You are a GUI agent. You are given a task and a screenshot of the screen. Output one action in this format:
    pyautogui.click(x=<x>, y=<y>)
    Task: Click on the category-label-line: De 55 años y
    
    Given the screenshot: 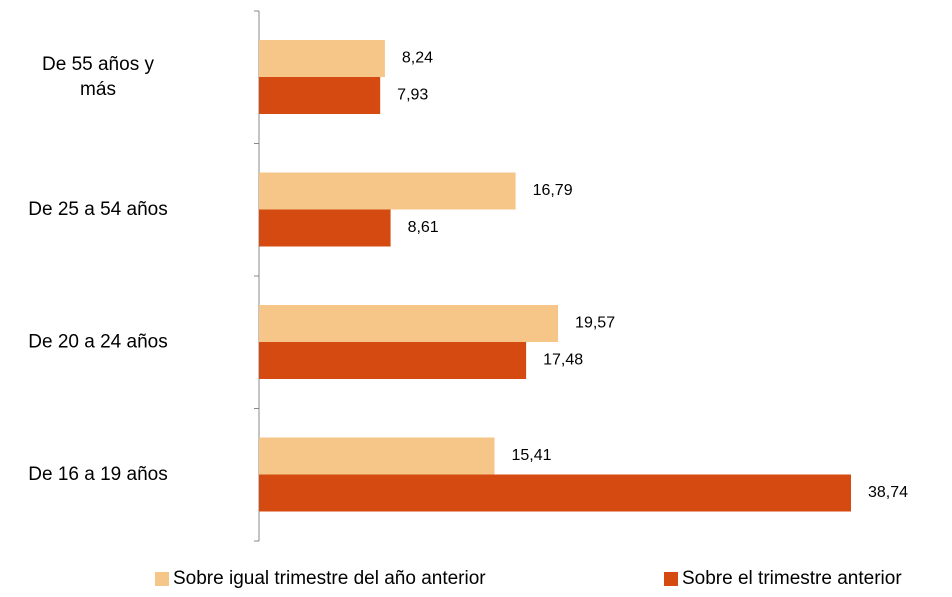 What is the action you would take?
    pyautogui.click(x=98, y=64)
    